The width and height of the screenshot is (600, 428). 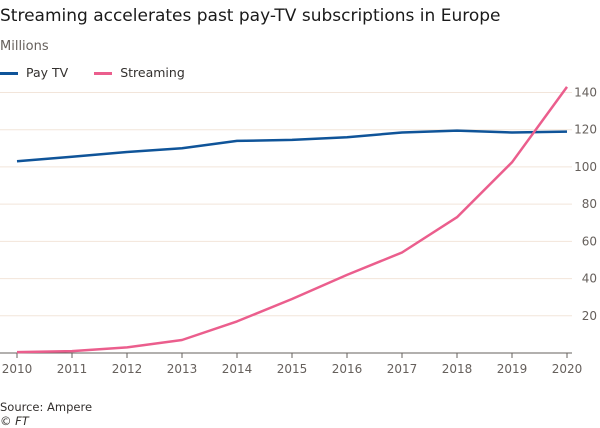 What do you see at coordinates (589, 204) in the screenshot?
I see `y-tick-label: 80` at bounding box center [589, 204].